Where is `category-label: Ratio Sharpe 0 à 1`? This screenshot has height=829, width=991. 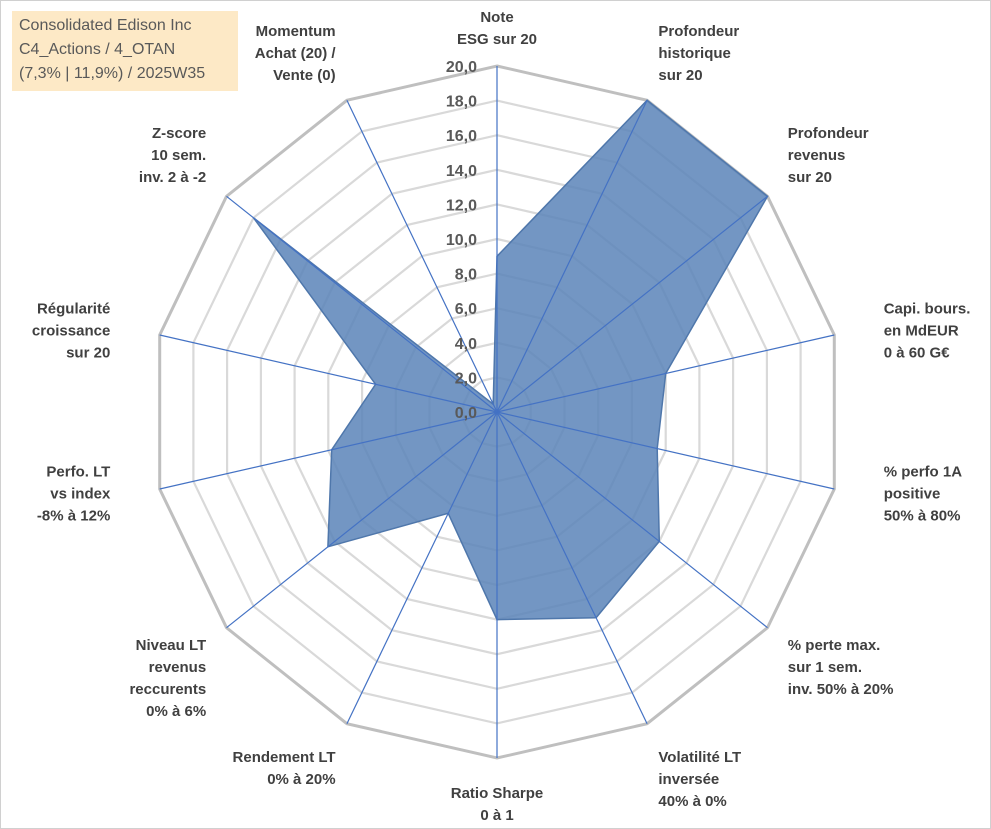
category-label: Ratio Sharpe 0 à 1 is located at coordinates (497, 804).